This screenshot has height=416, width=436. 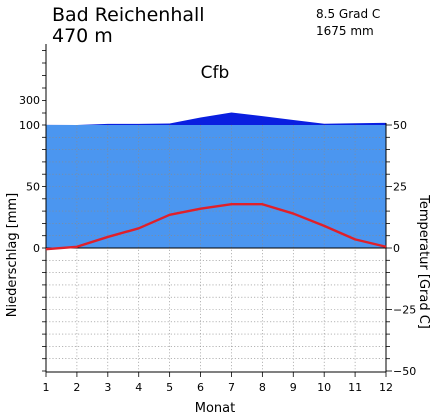 What do you see at coordinates (396, 248) in the screenshot?
I see `right-tick-label: 0` at bounding box center [396, 248].